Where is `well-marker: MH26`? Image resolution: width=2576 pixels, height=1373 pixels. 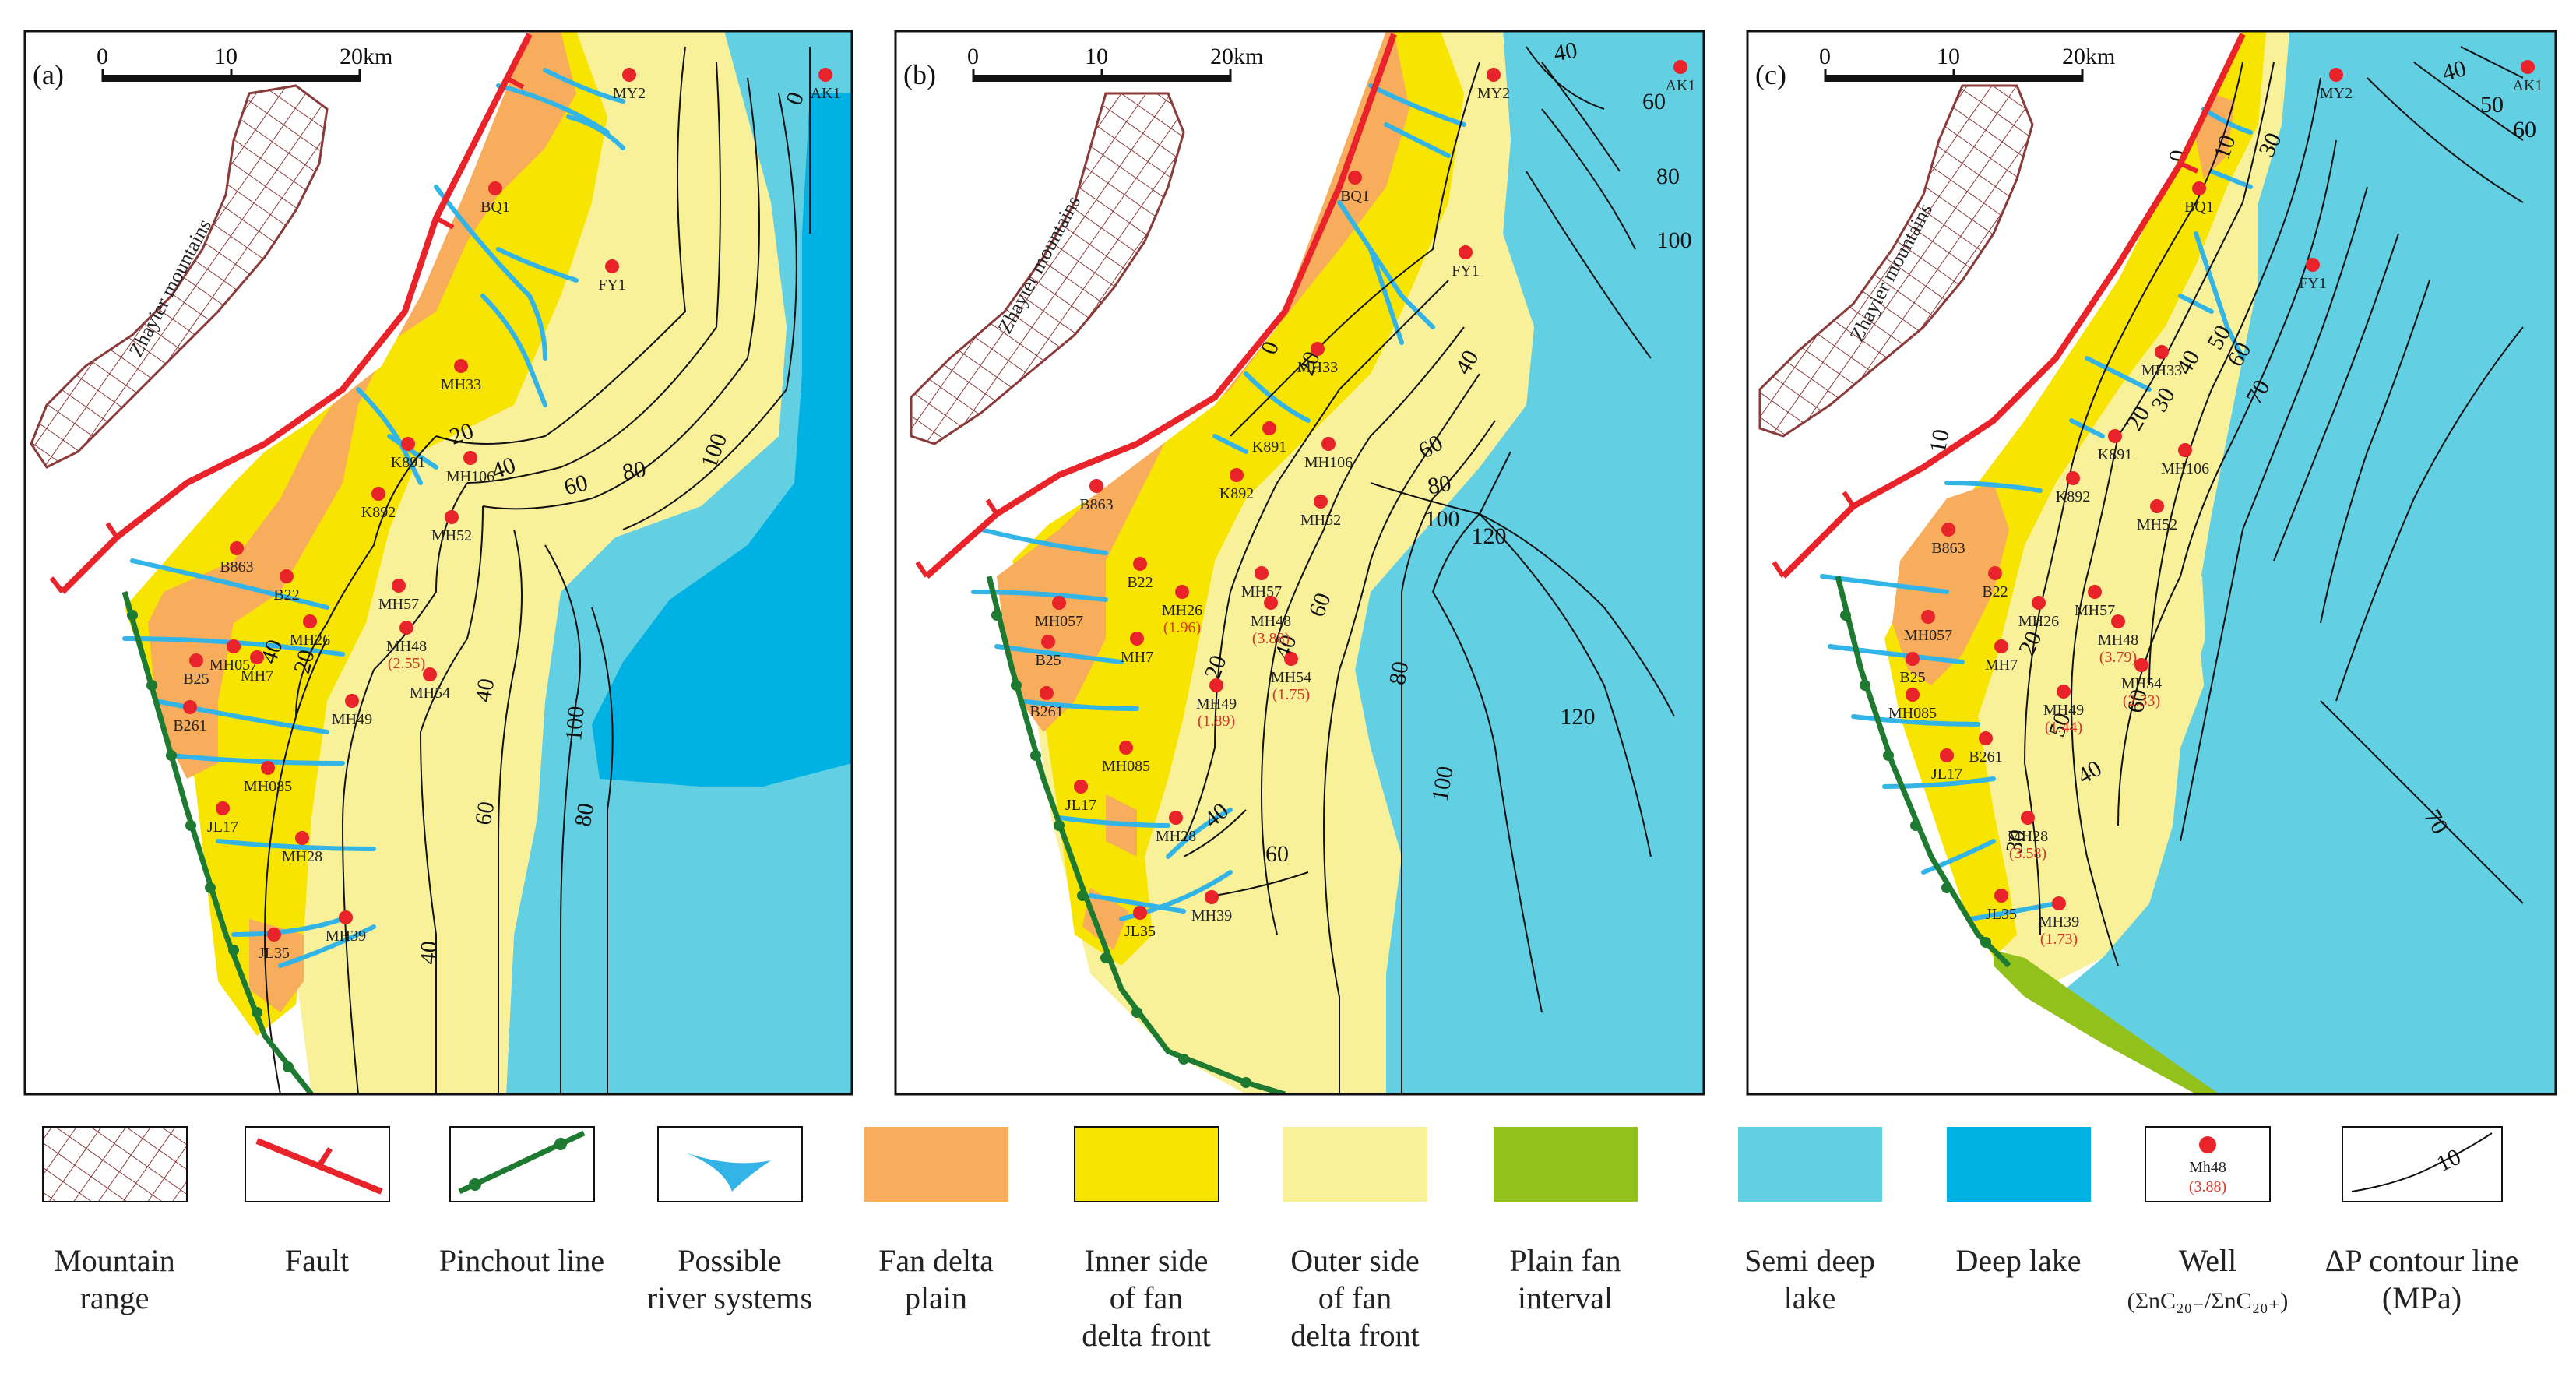 well-marker: MH26 is located at coordinates (310, 631).